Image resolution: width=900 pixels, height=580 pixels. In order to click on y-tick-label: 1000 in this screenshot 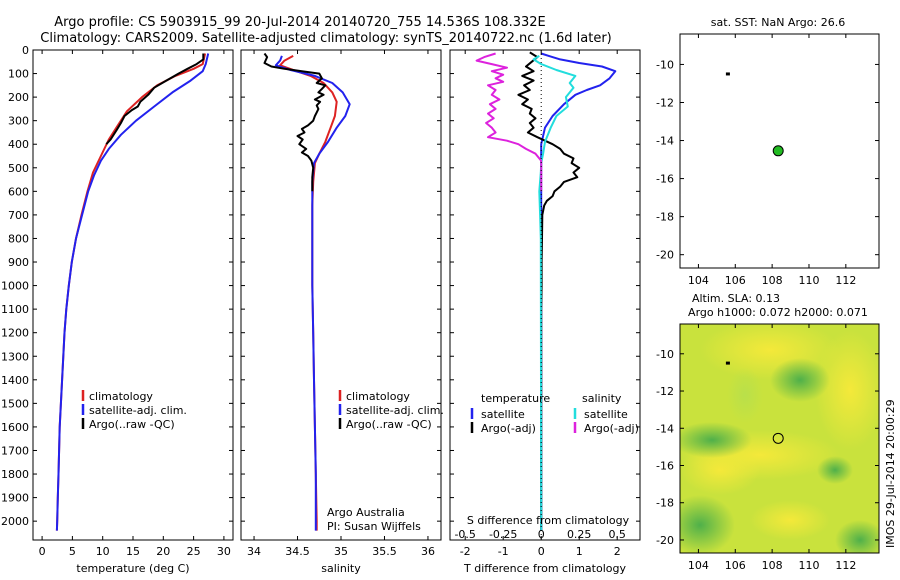, I will do `click(15, 286)`.